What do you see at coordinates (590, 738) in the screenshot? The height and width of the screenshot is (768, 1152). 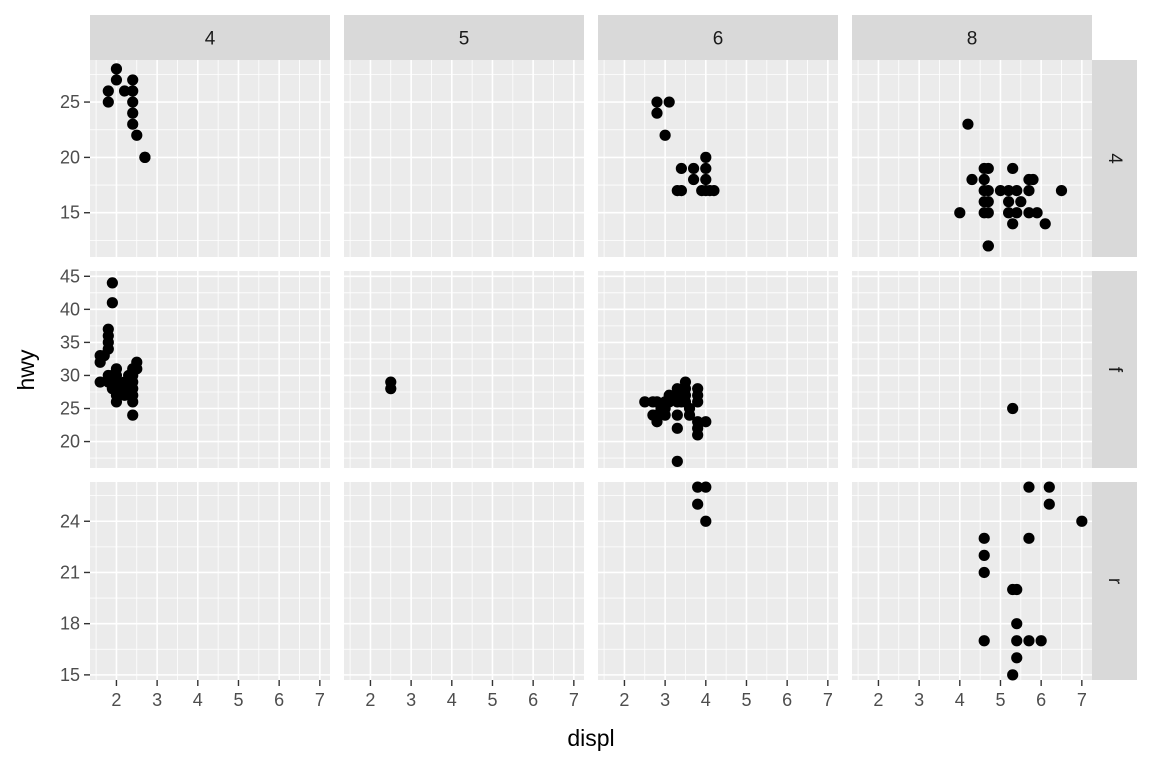 I see `x-axis-title: displ` at bounding box center [590, 738].